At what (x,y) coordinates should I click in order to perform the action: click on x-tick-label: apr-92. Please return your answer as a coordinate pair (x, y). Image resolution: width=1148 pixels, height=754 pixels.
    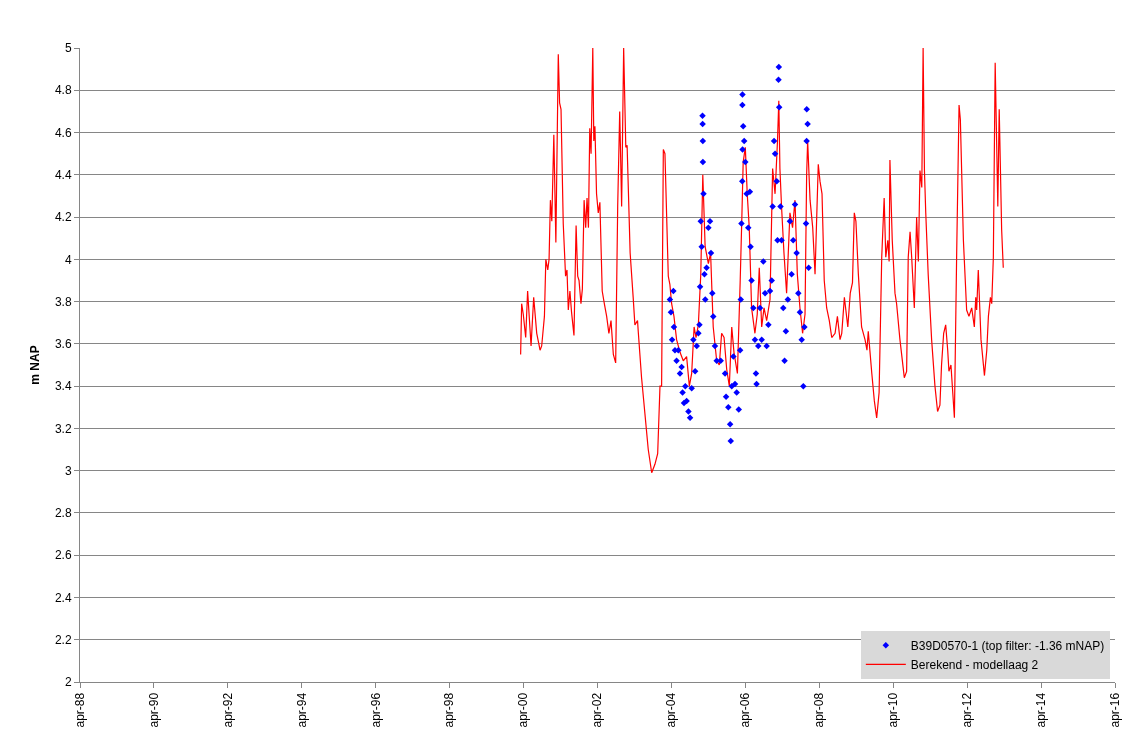
    Looking at the image, I should click on (227, 710).